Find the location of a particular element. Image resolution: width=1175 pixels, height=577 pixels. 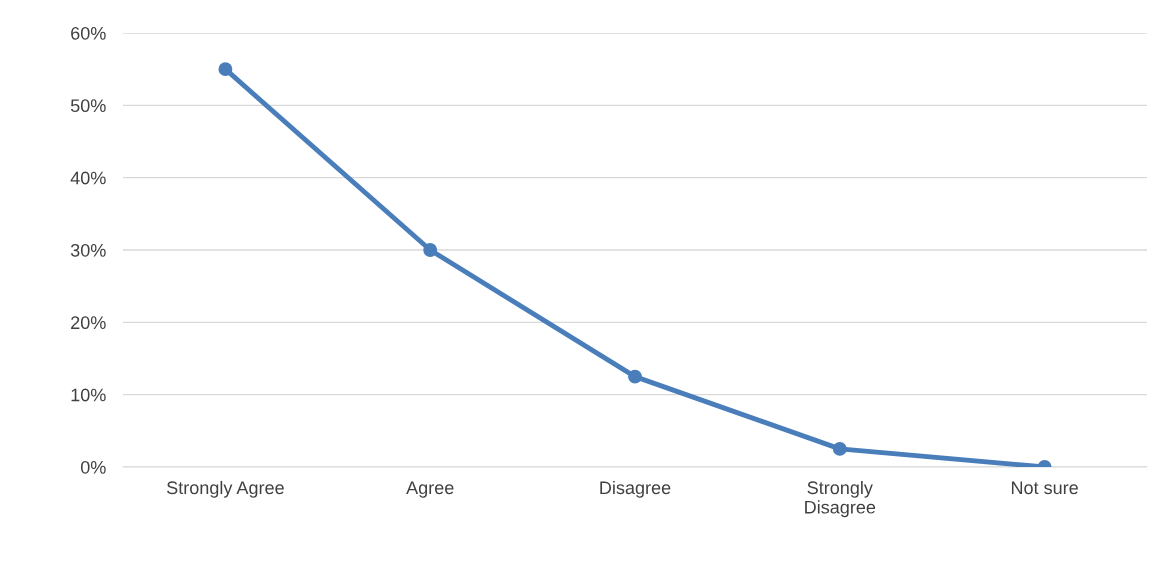

y-tick-label: 60% is located at coordinates (88, 33).